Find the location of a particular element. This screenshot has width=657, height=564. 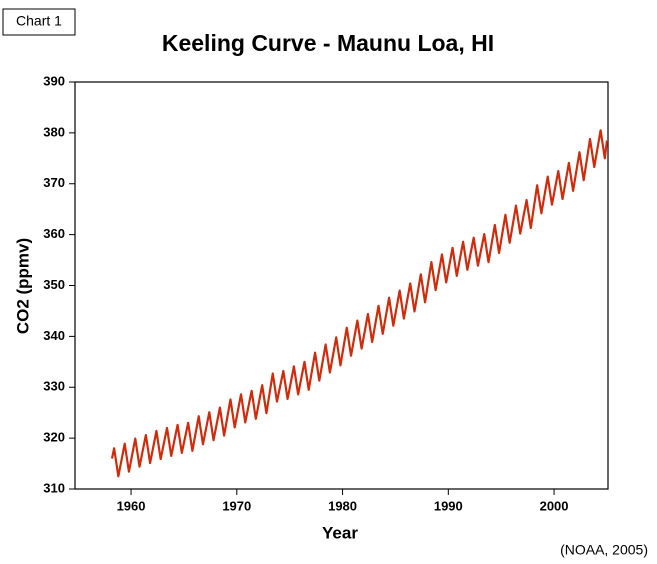

y-tick-label: 340 is located at coordinates (54, 335).